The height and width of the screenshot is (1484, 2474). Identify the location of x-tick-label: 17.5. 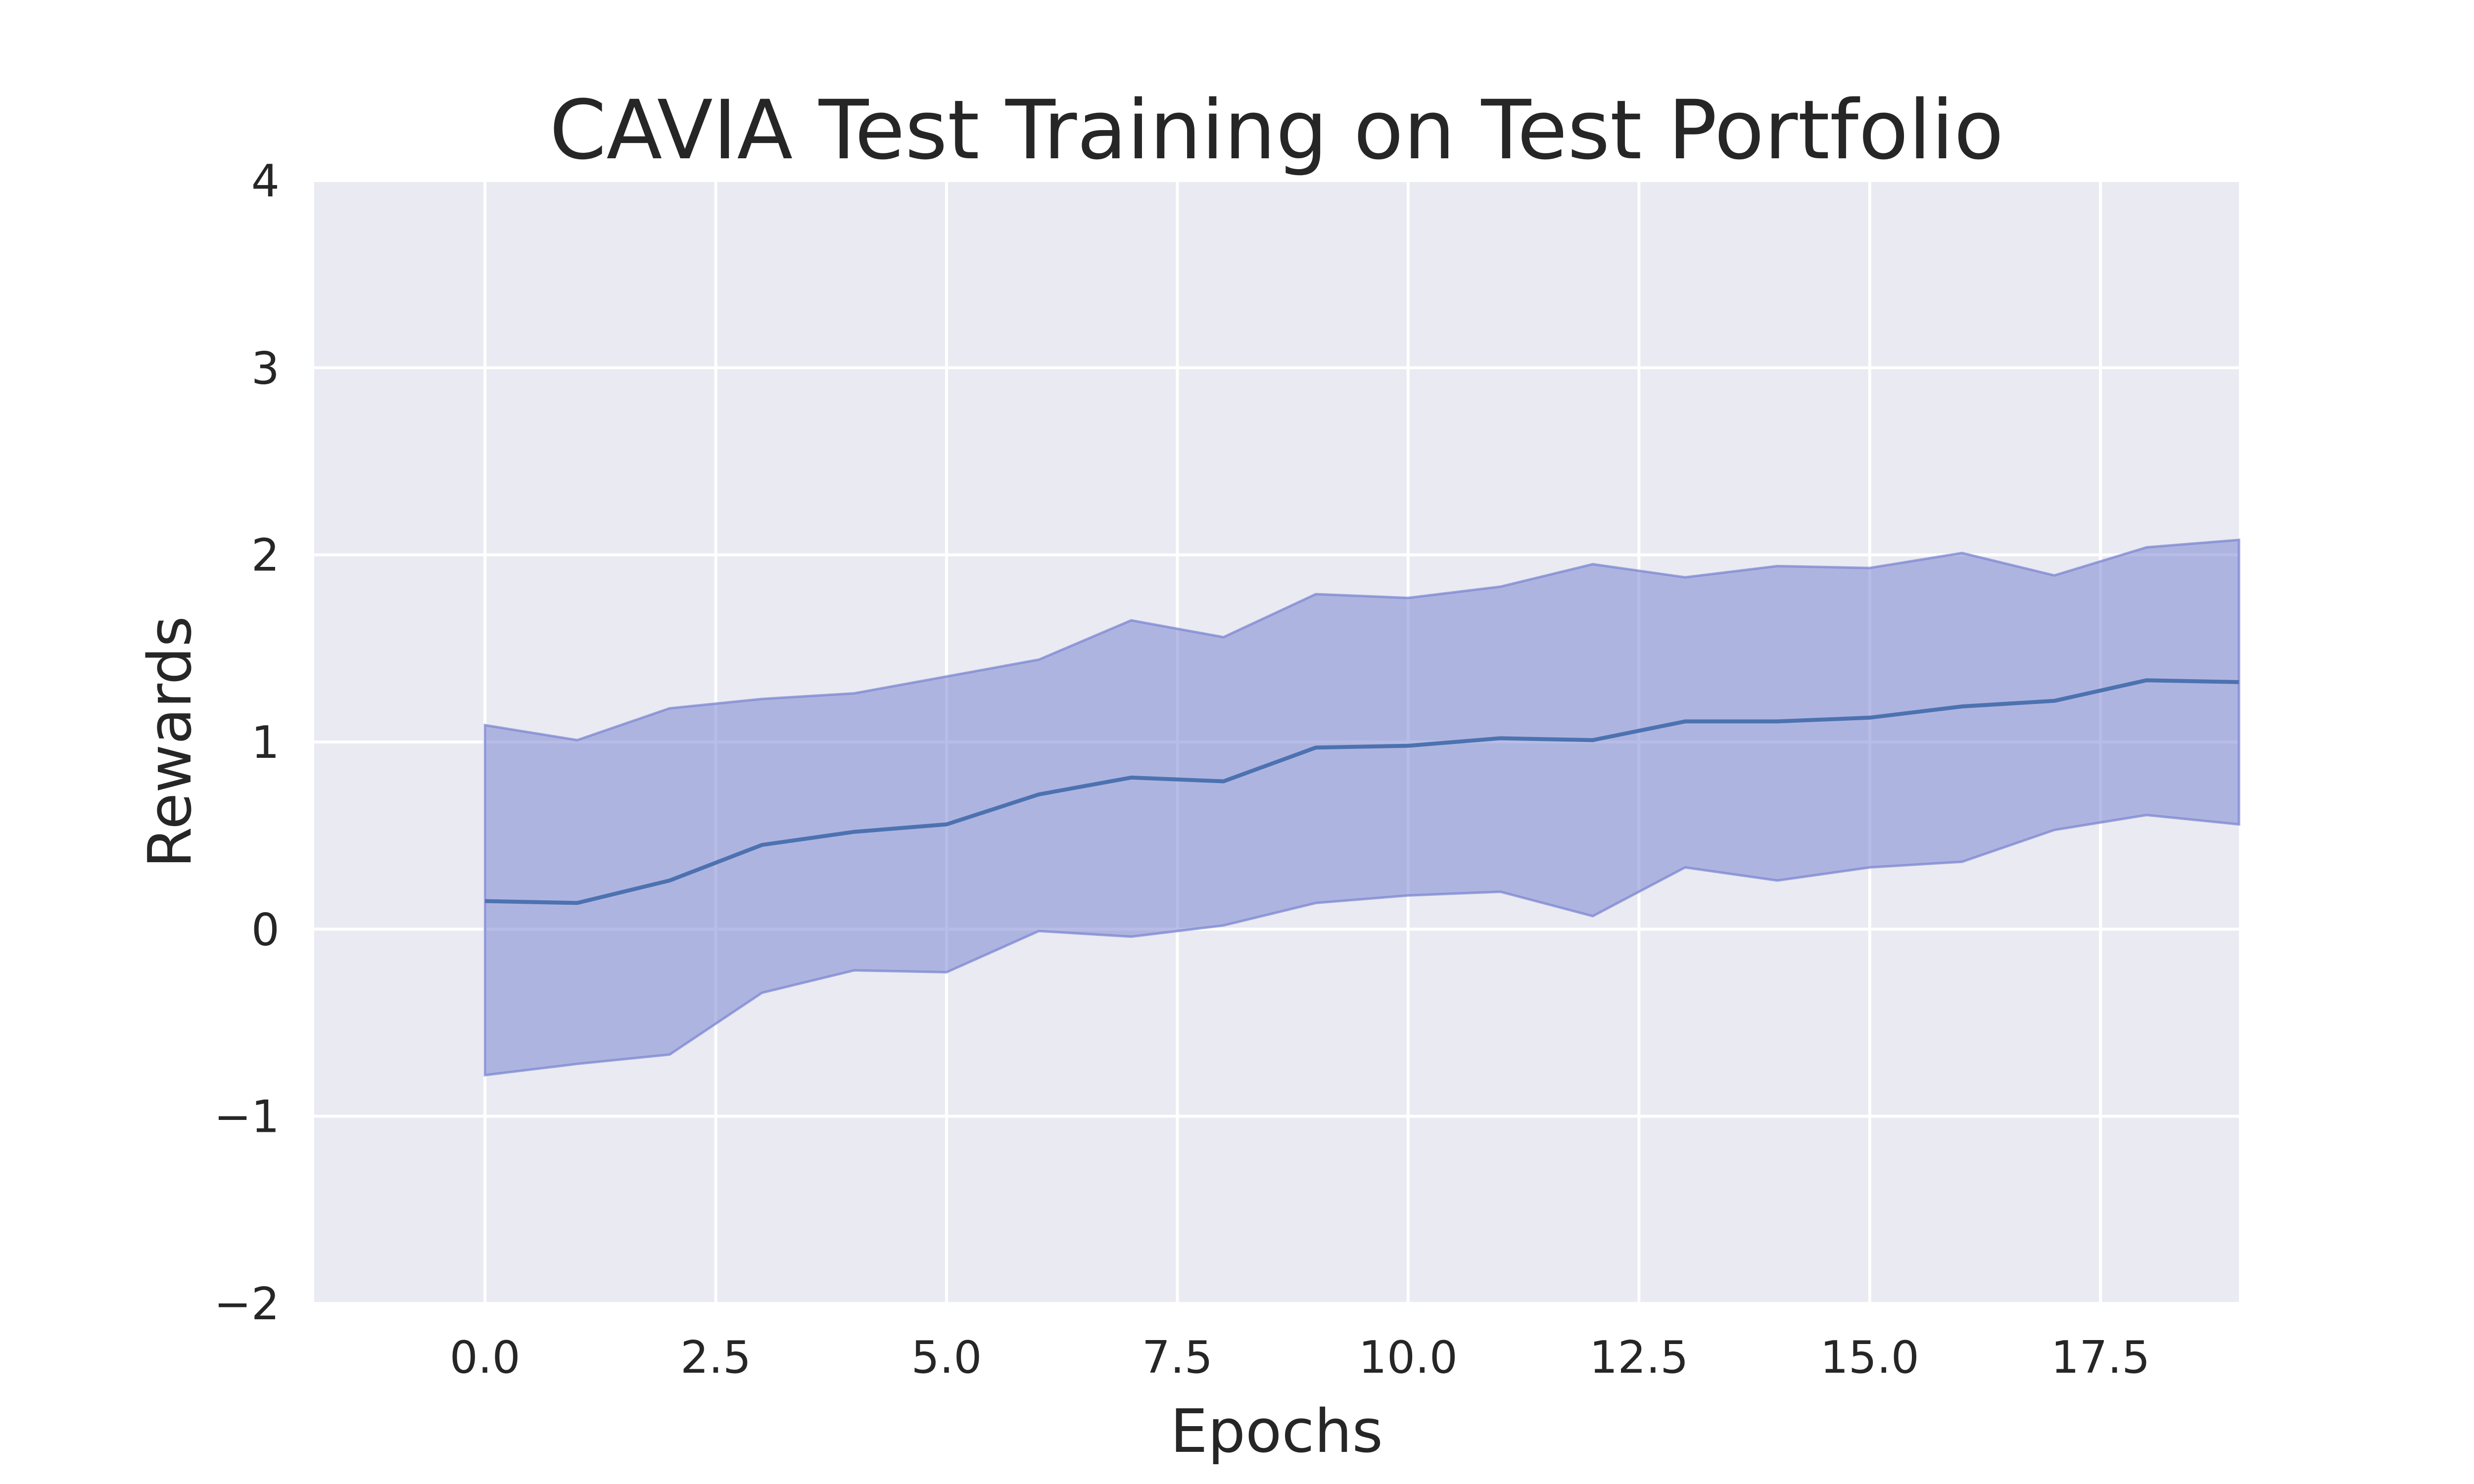
(2100, 1358).